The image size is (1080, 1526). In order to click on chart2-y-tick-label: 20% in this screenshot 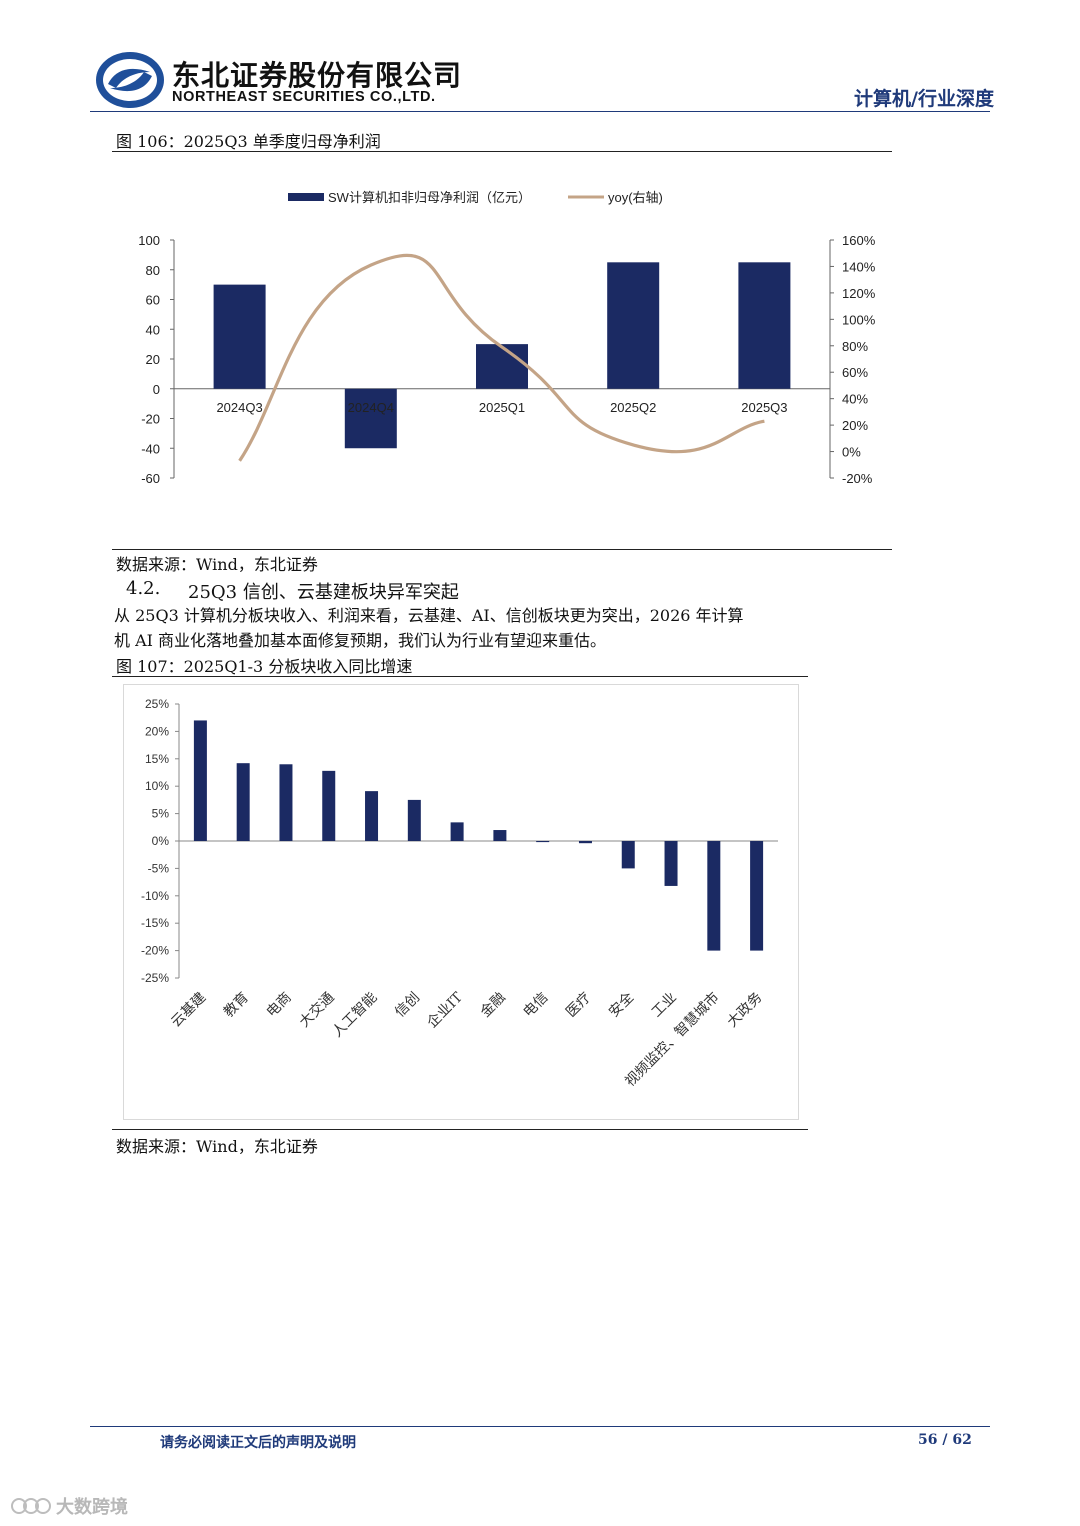, I will do `click(157, 731)`.